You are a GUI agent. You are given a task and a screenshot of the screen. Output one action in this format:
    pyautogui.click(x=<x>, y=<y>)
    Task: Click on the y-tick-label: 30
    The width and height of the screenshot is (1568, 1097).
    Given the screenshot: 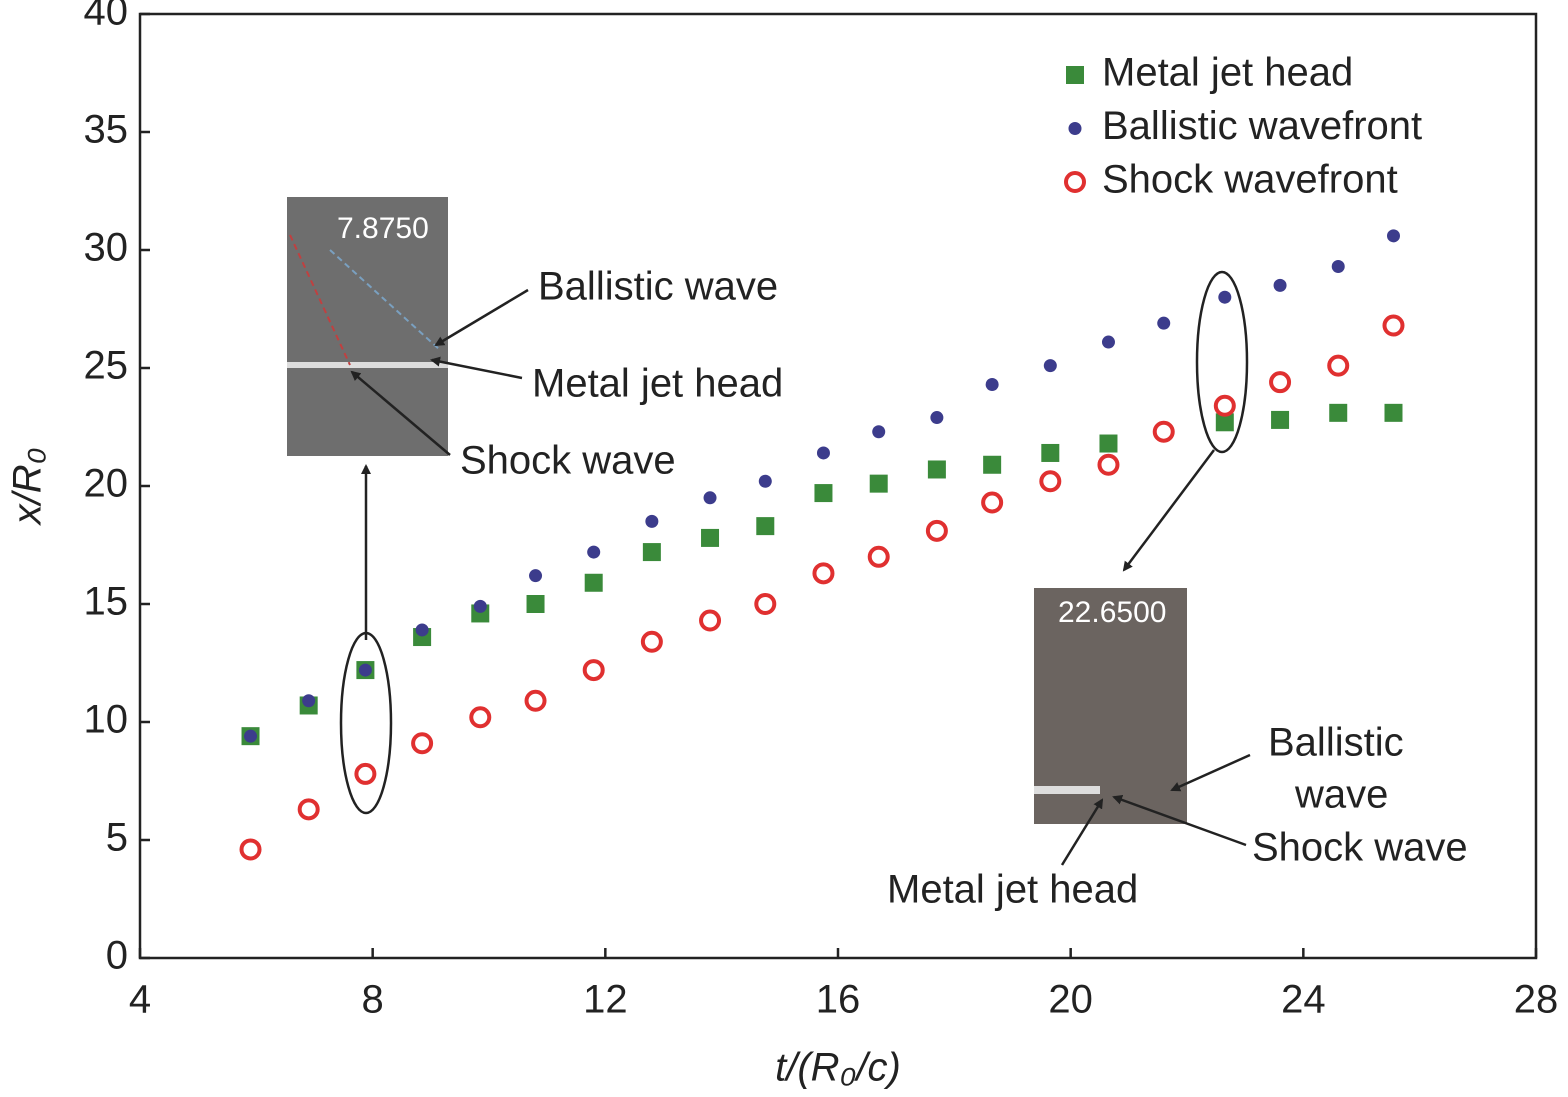 What is the action you would take?
    pyautogui.click(x=106, y=248)
    